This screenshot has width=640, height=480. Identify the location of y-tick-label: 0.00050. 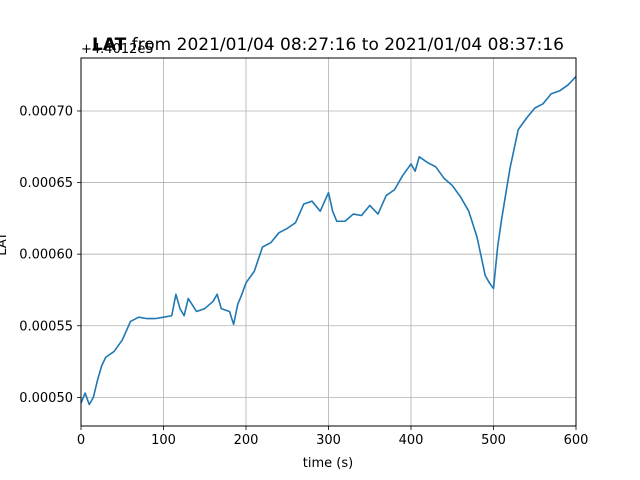
(46, 398).